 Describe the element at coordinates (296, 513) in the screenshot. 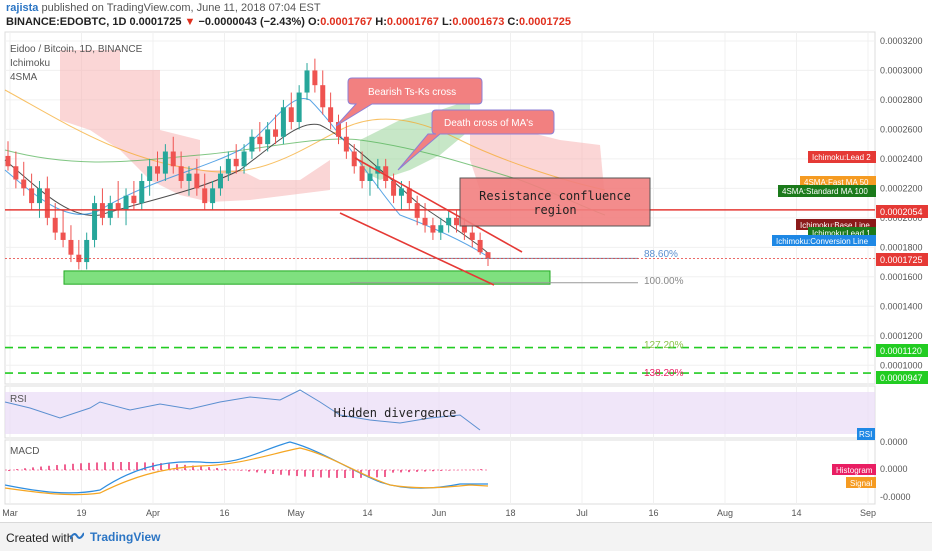

I see `x-tick-label: May` at that location.